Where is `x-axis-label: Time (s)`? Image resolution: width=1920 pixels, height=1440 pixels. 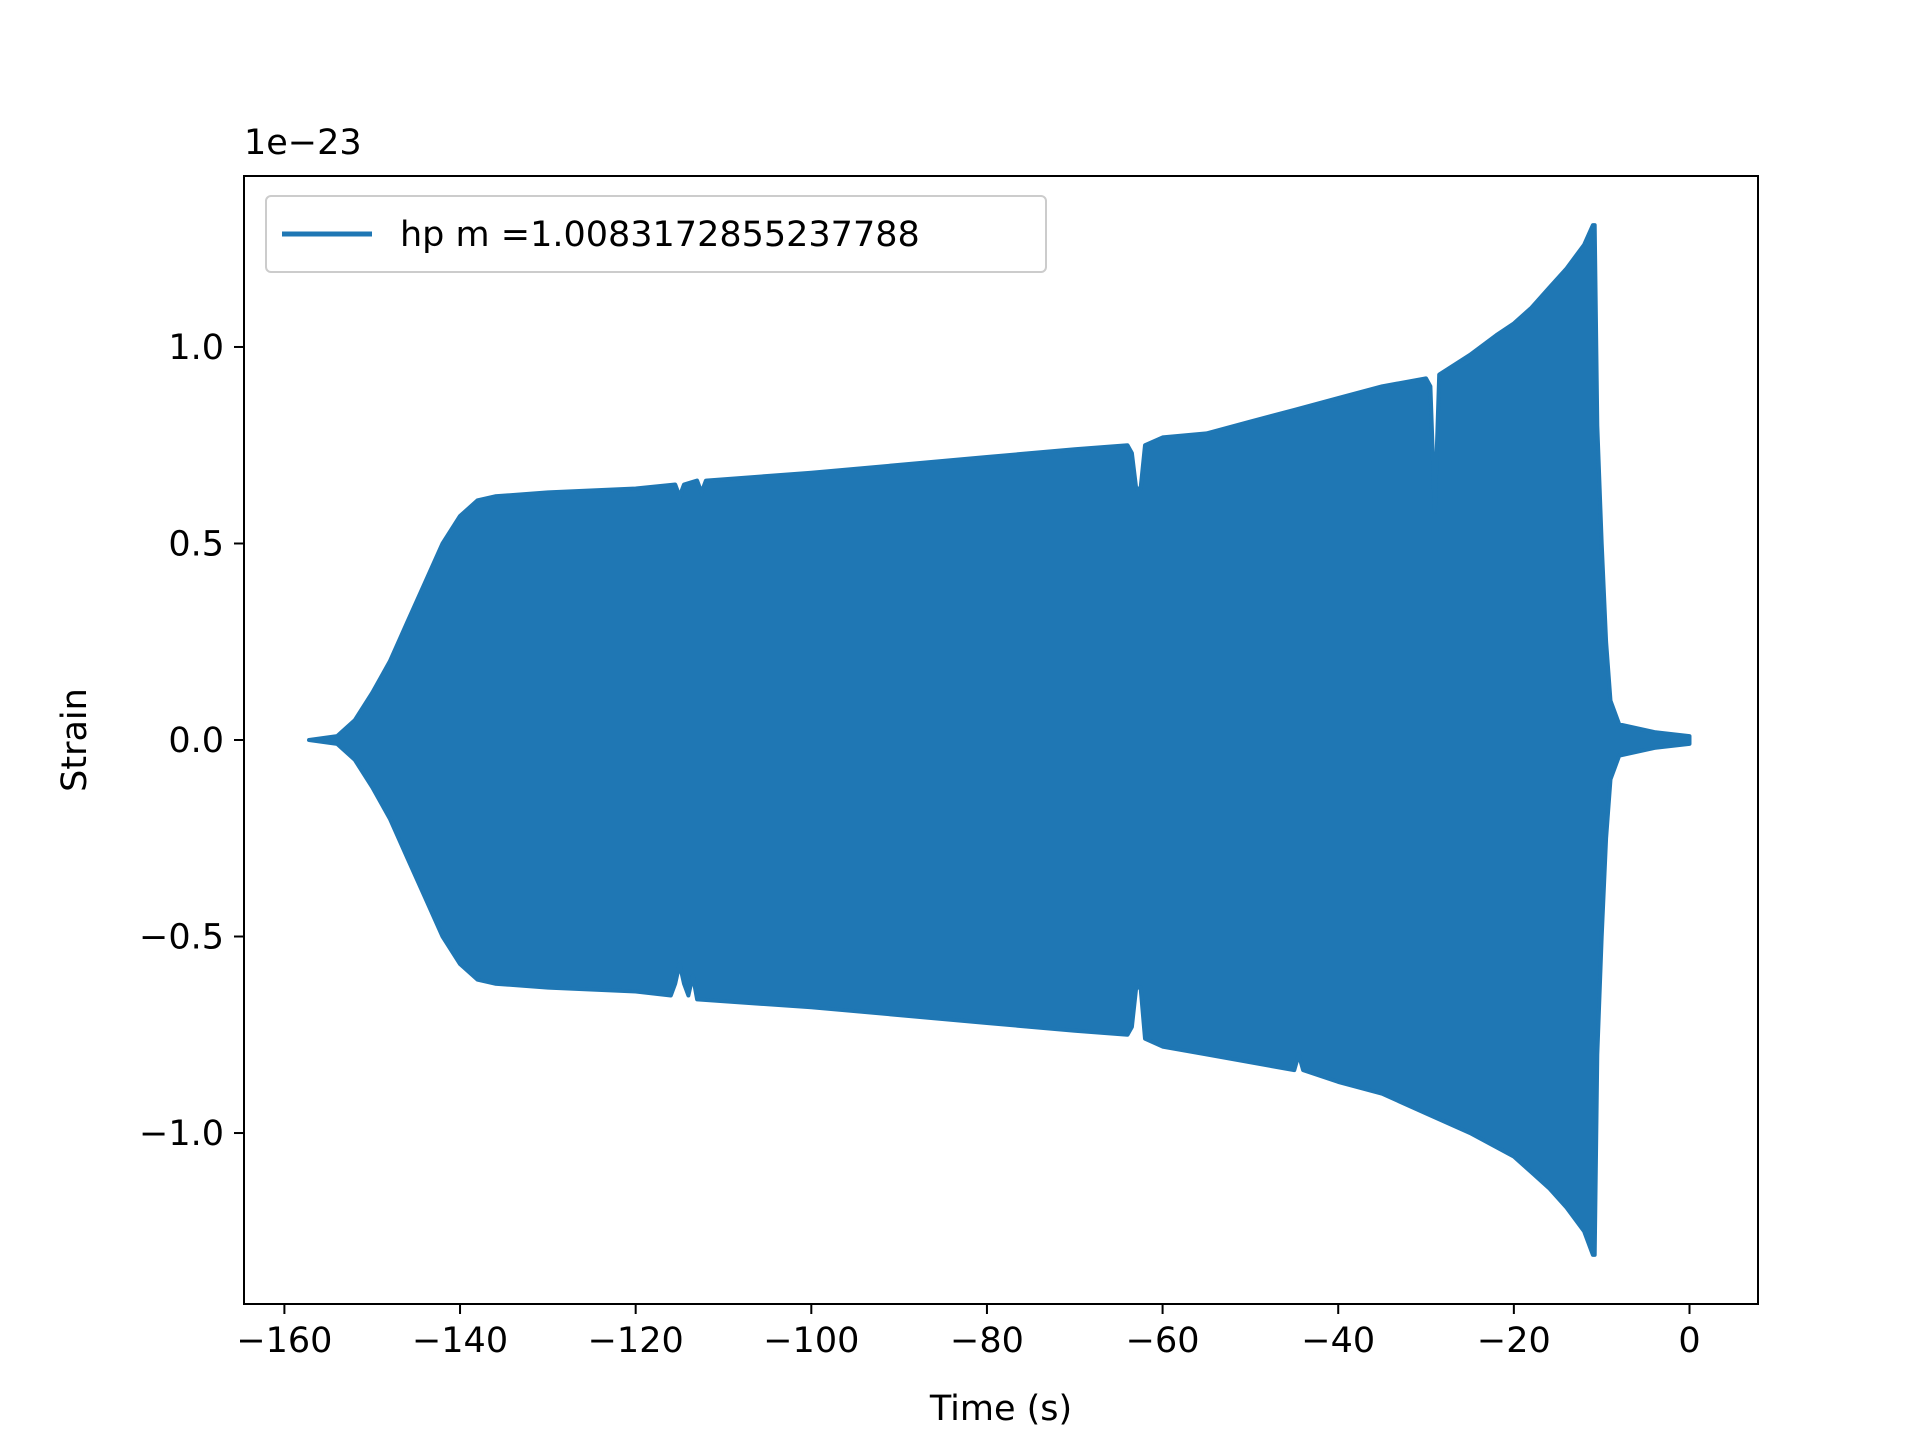
x-axis-label: Time (s) is located at coordinates (1000, 1409).